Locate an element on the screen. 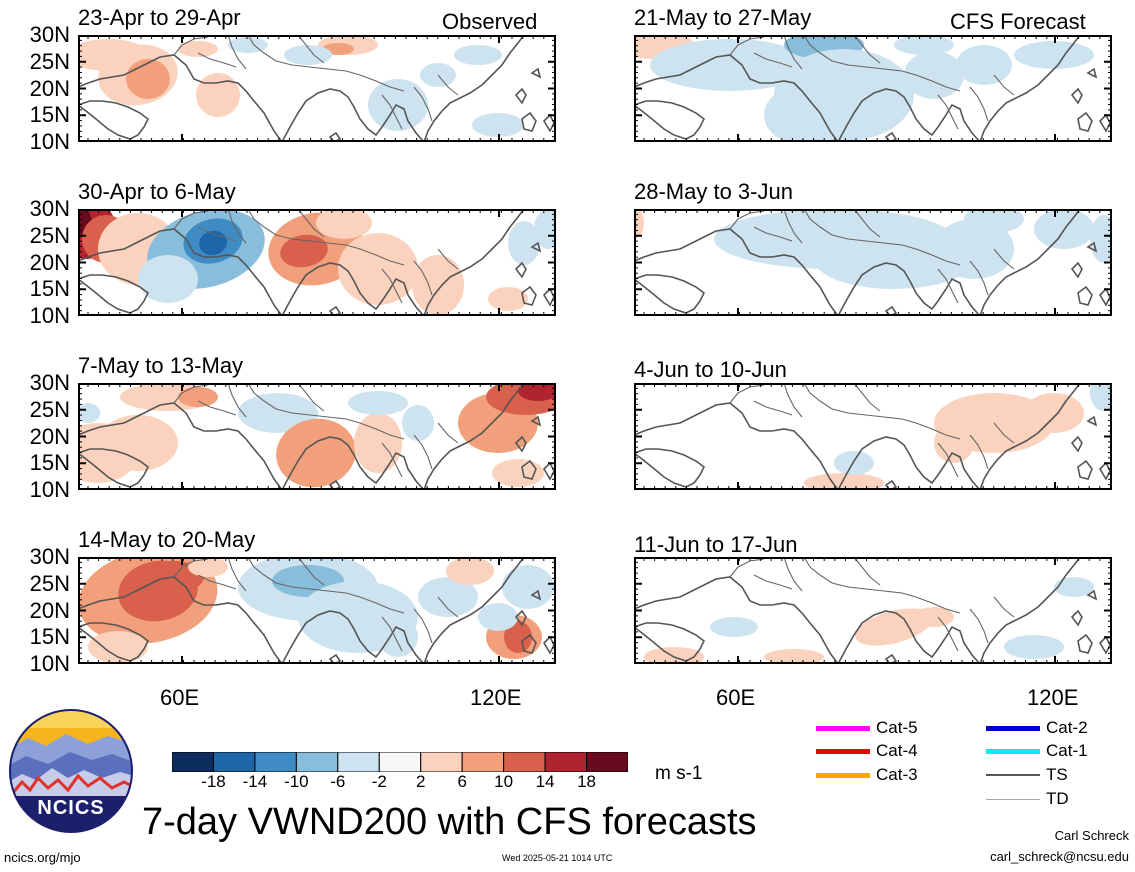  colorbar-tick-label: -6 is located at coordinates (338, 781).